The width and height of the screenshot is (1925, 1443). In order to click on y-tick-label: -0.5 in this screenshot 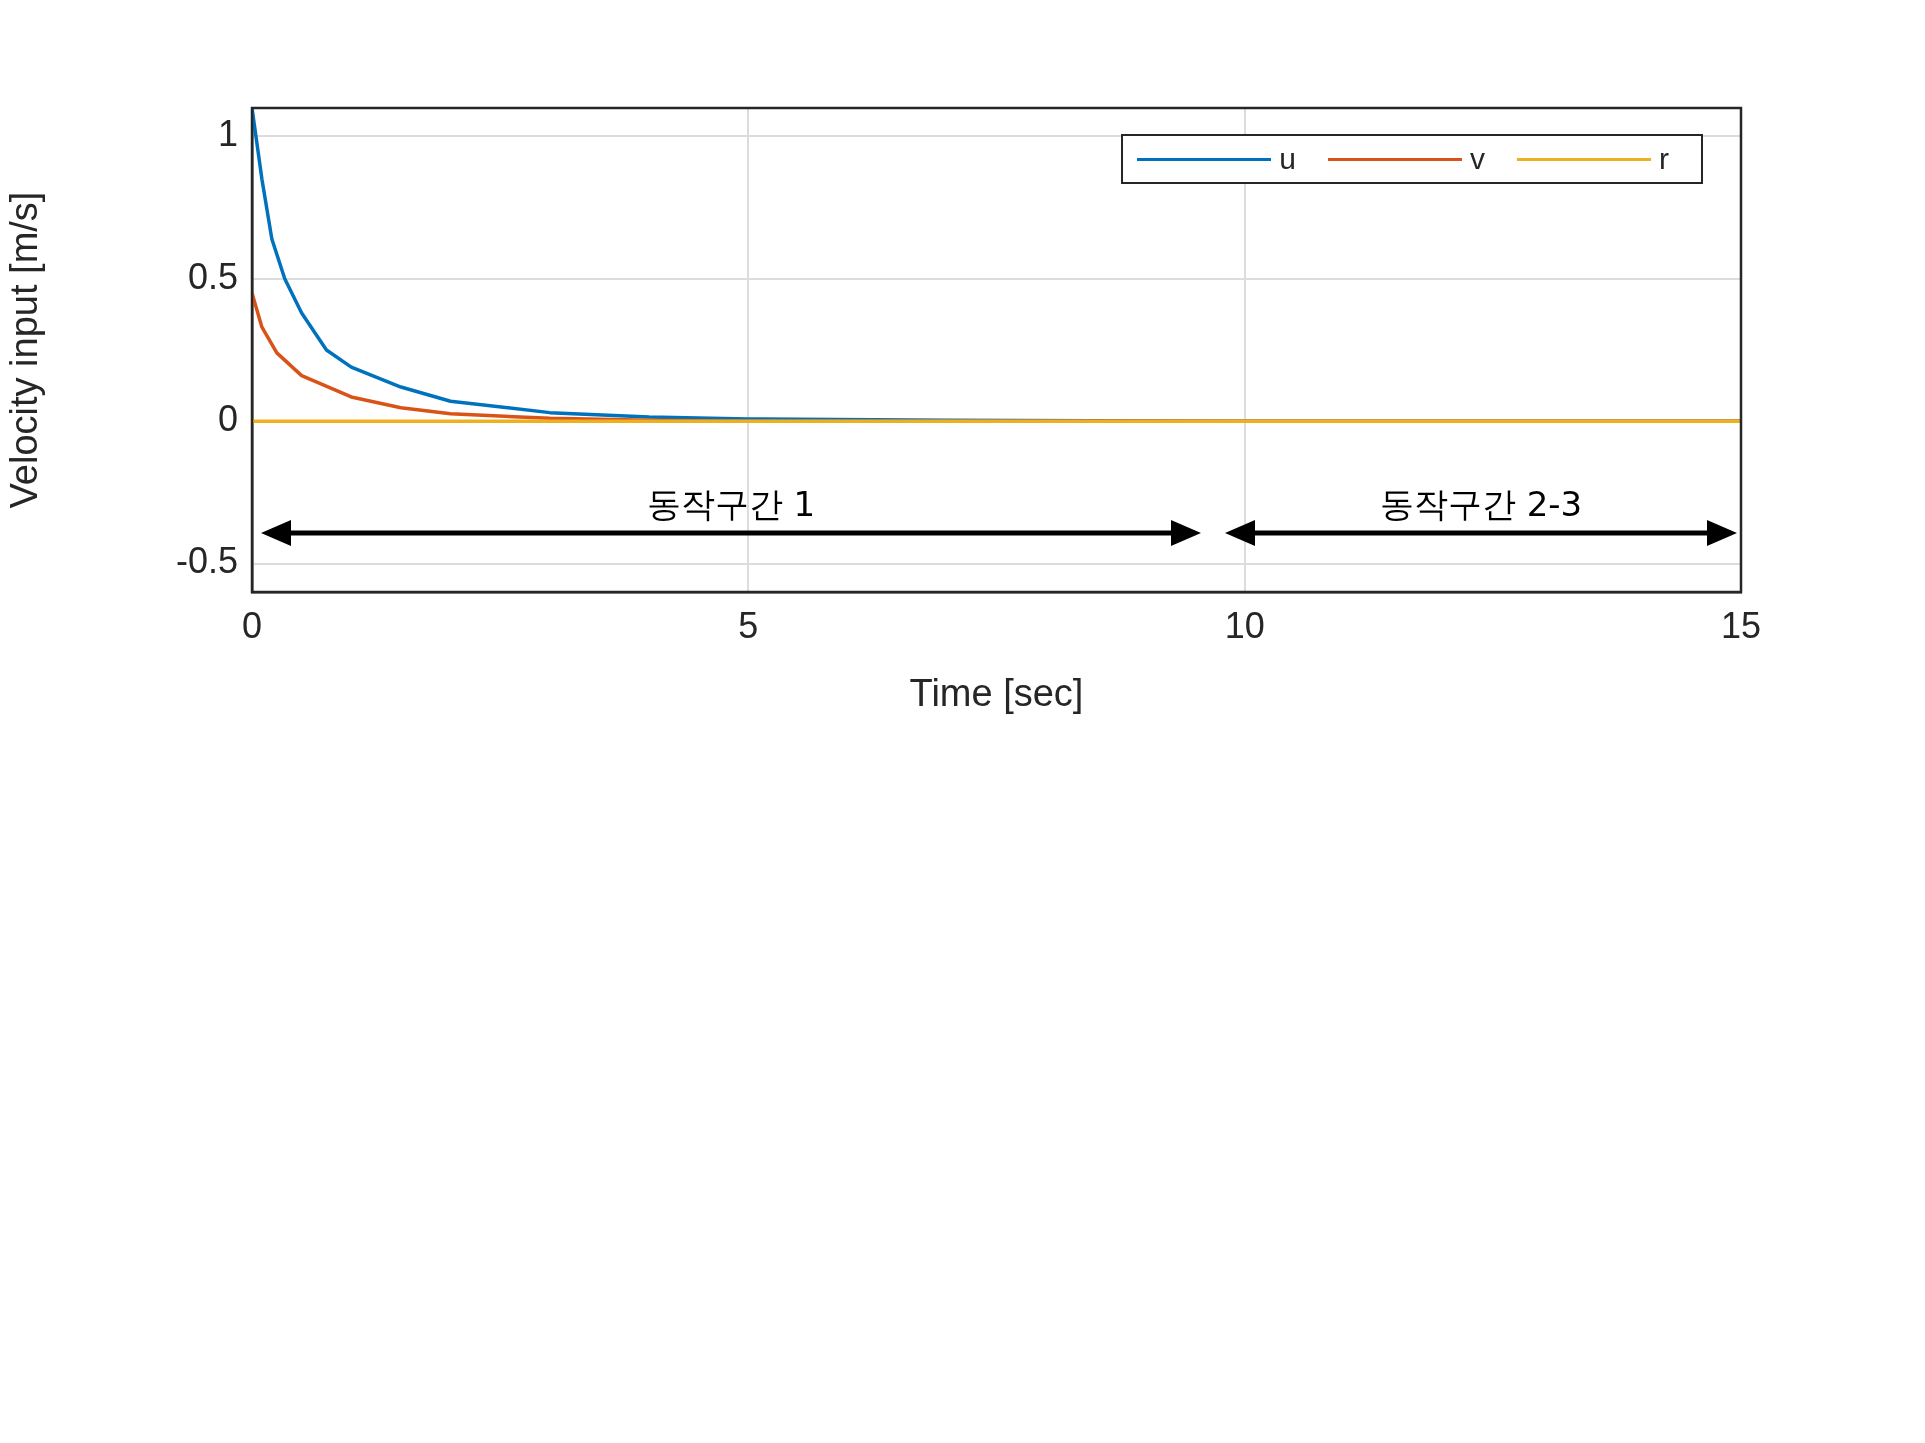, I will do `click(206, 561)`.